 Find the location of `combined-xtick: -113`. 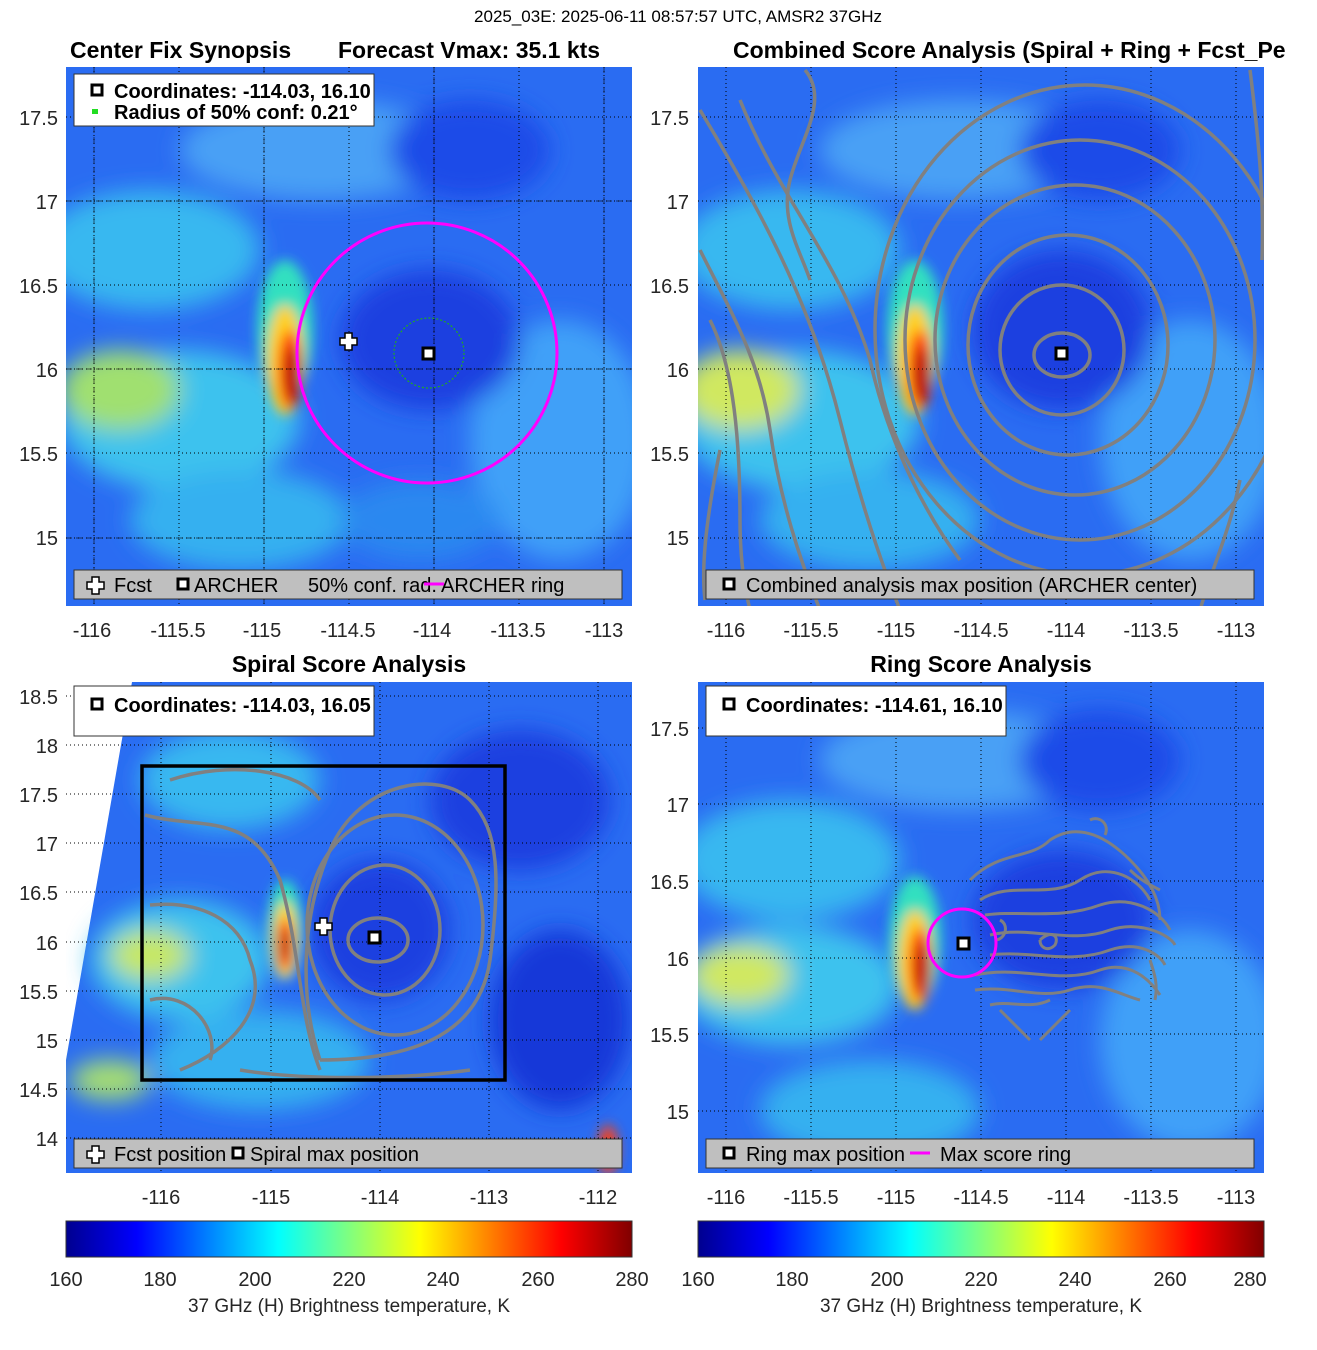

combined-xtick: -113 is located at coordinates (1236, 631).